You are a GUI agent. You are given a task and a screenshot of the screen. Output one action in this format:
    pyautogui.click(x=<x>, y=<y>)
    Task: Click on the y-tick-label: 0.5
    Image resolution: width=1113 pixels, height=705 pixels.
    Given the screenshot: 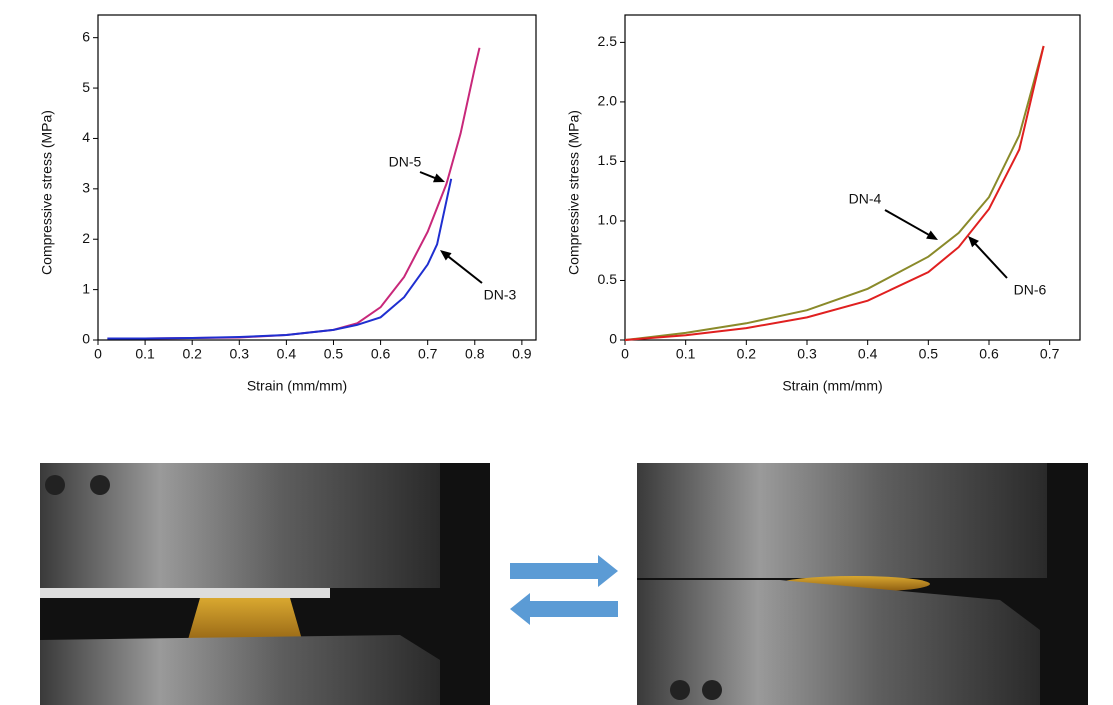 What is the action you would take?
    pyautogui.click(x=608, y=279)
    